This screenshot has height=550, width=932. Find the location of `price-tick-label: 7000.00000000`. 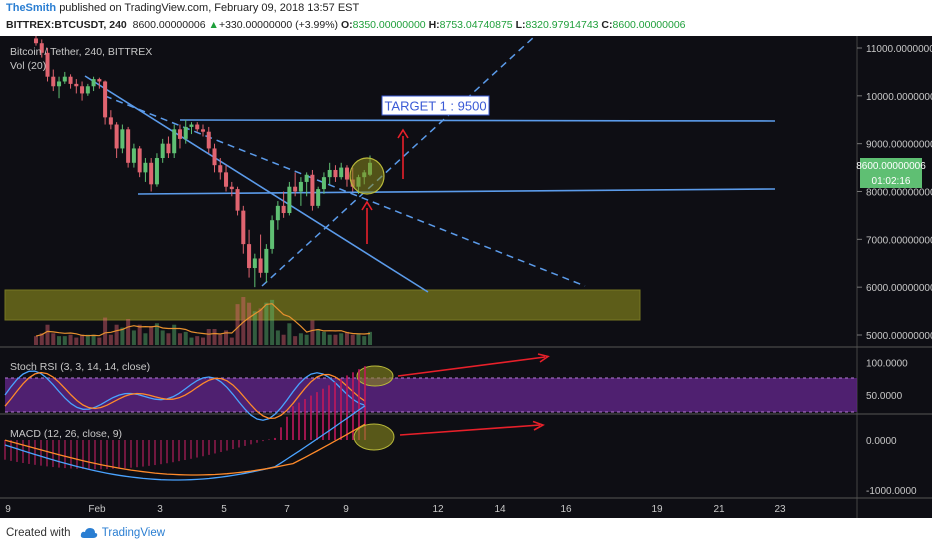

price-tick-label: 7000.00000000 is located at coordinates (899, 240).